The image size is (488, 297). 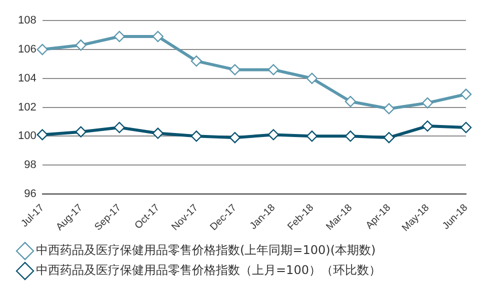 What do you see at coordinates (27, 20) in the screenshot?
I see `y-tick-label: 108` at bounding box center [27, 20].